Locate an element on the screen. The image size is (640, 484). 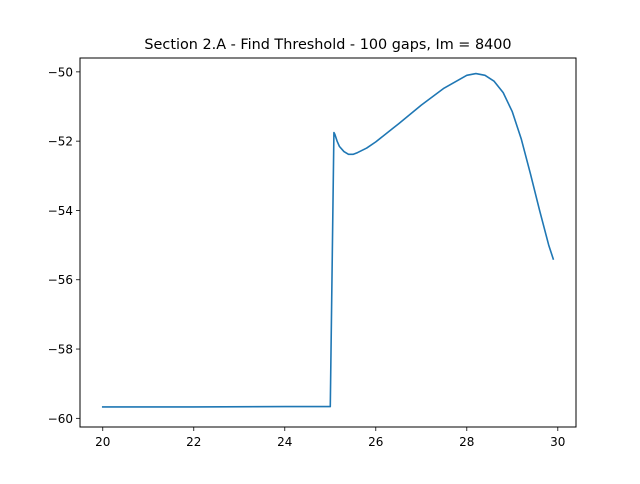
x-tick-label: 26 is located at coordinates (375, 442).